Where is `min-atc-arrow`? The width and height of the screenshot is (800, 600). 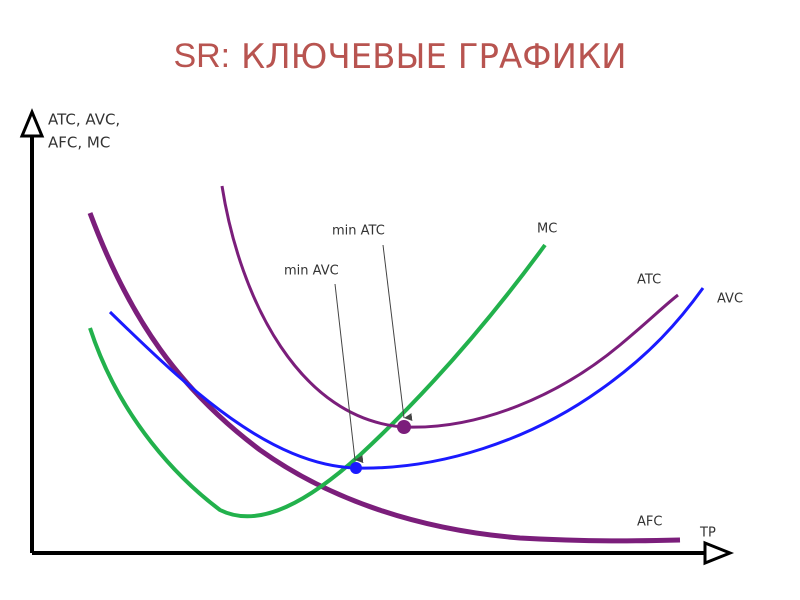
min-atc-arrow is located at coordinates (397, 333).